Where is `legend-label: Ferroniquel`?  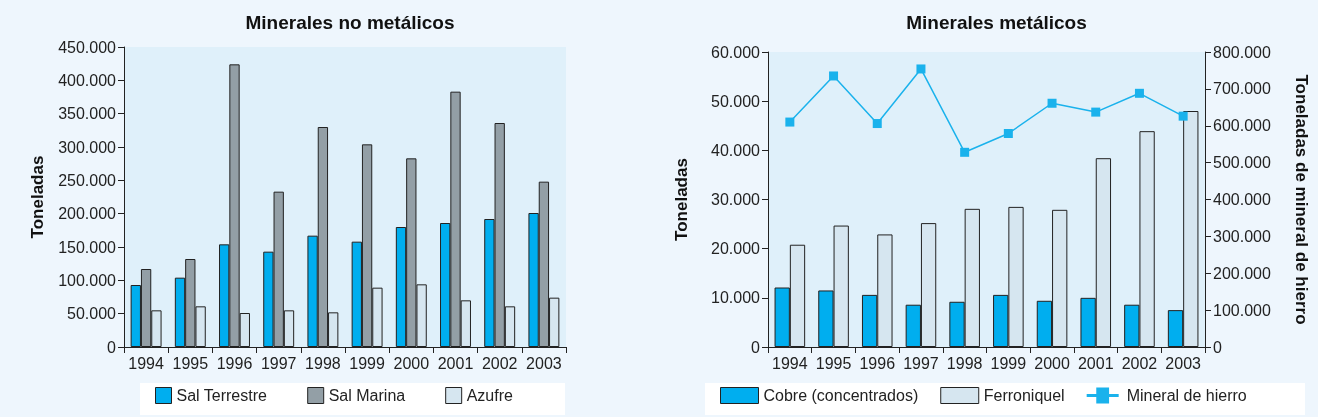
legend-label: Ferroniquel is located at coordinates (1024, 395).